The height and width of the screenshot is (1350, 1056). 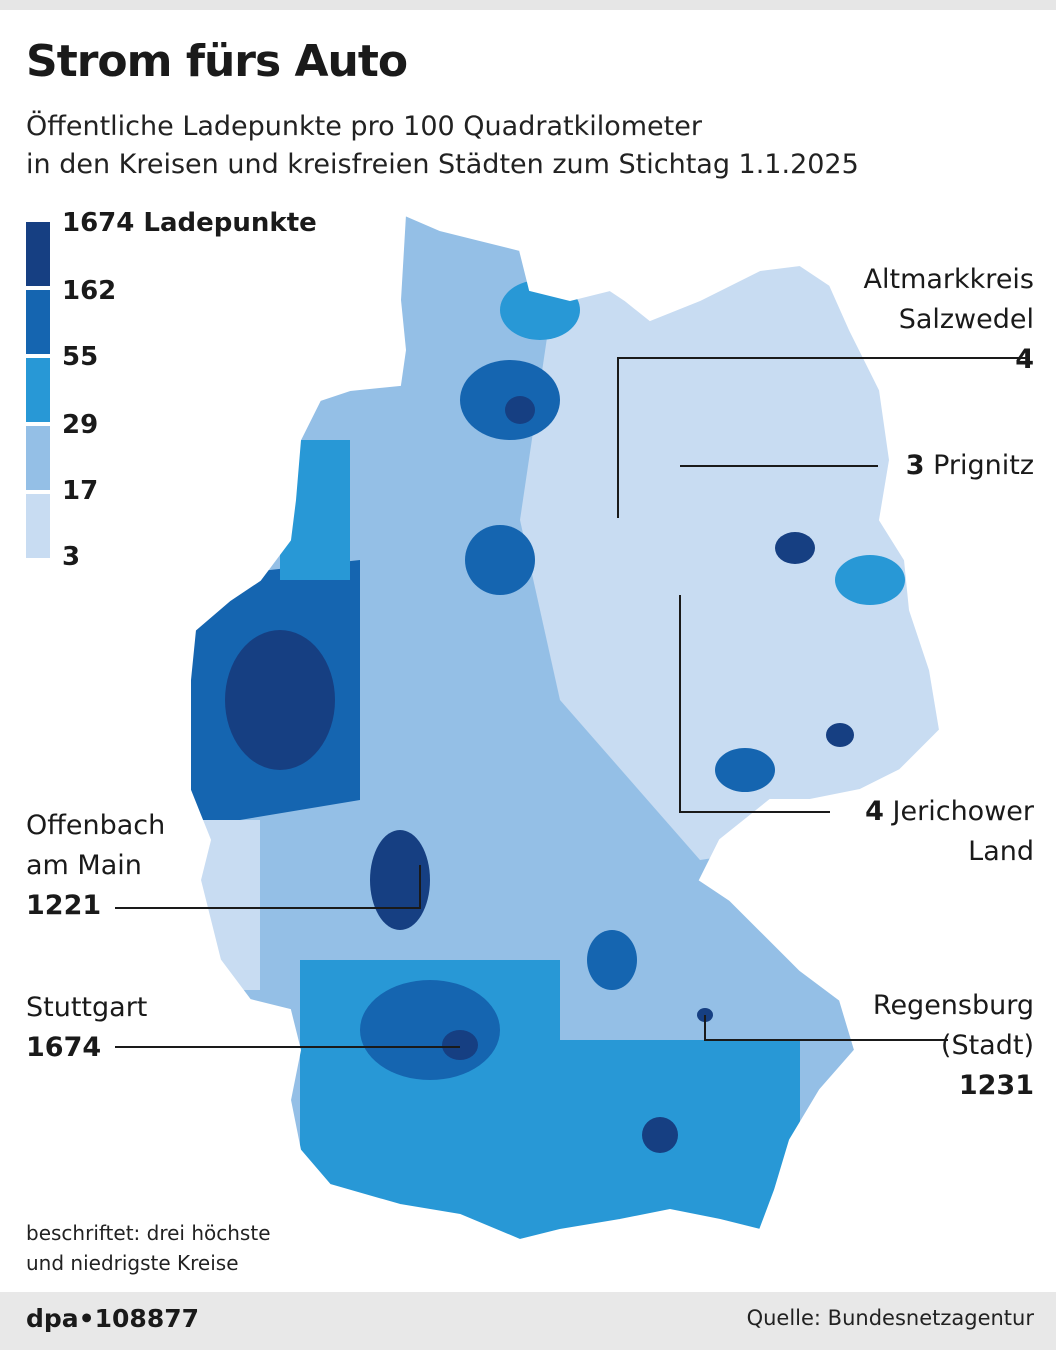 I want to click on region-saarland-west, so click(x=225, y=905).